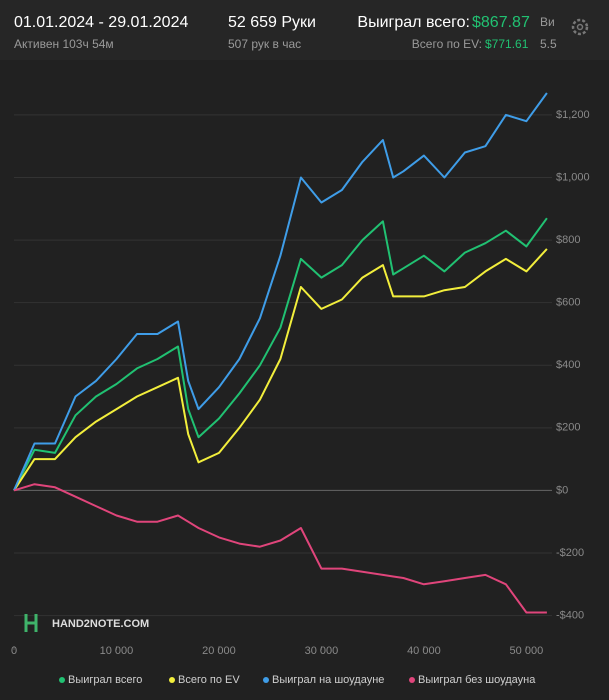 The width and height of the screenshot is (609, 700). What do you see at coordinates (548, 44) in the screenshot?
I see `cut-value: 5.5` at bounding box center [548, 44].